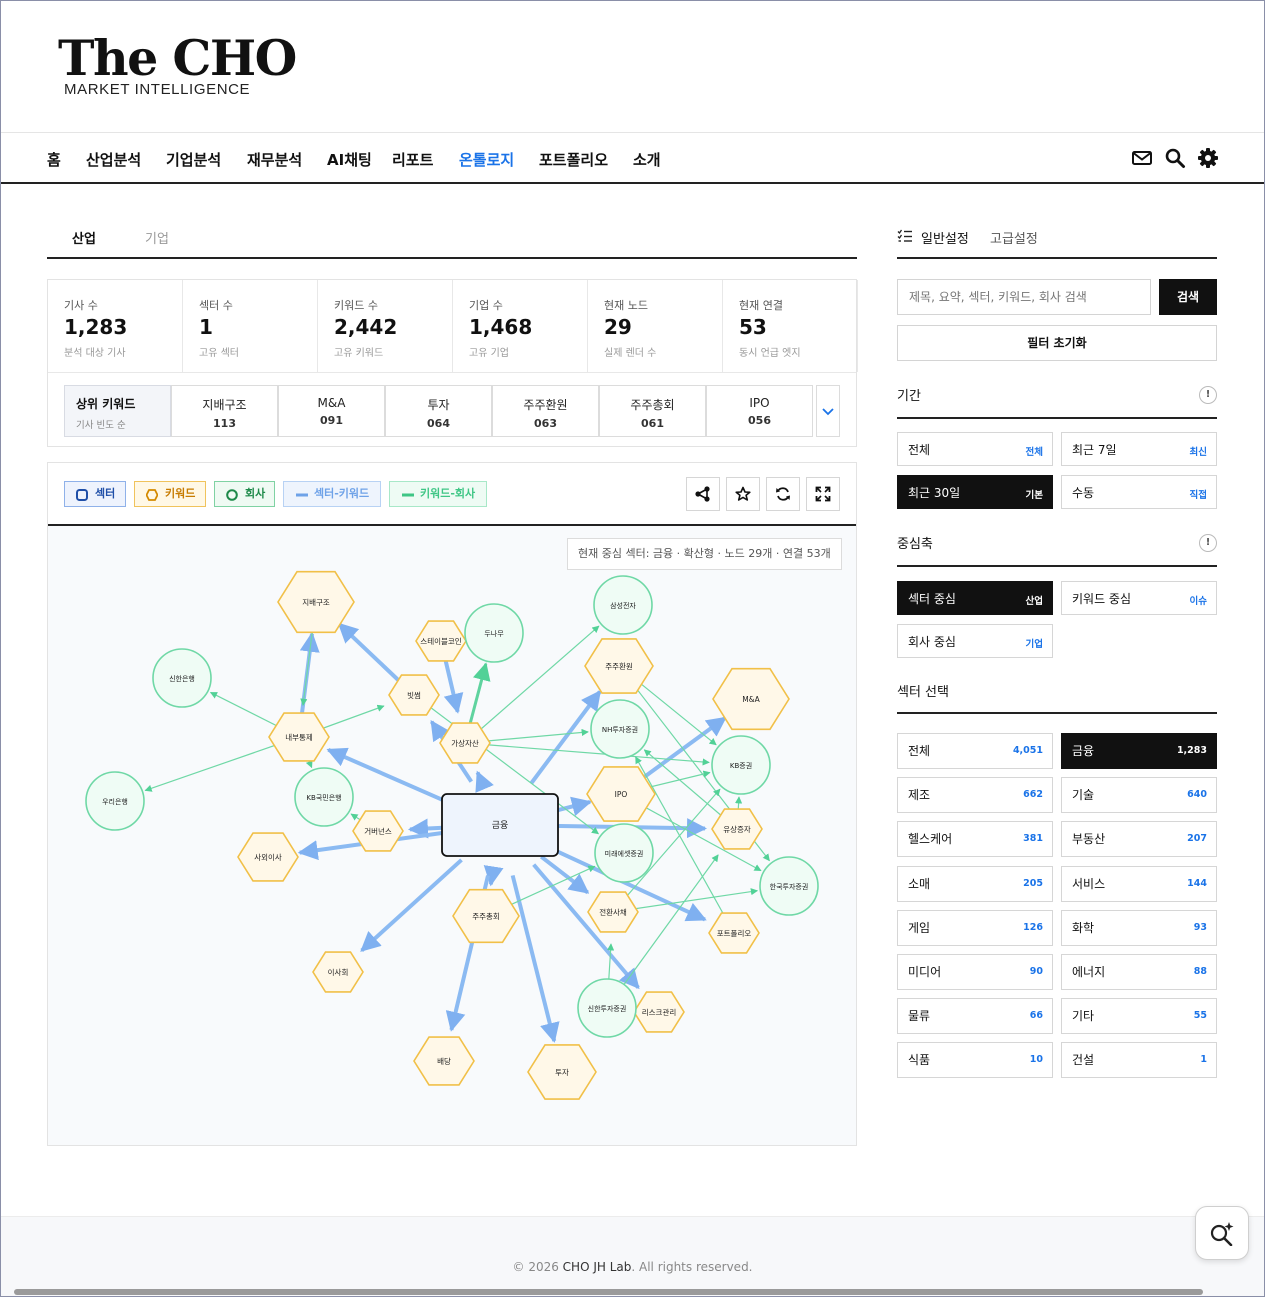 This screenshot has height=1297, width=1265. I want to click on legend-keyword: 키워드, so click(170, 494).